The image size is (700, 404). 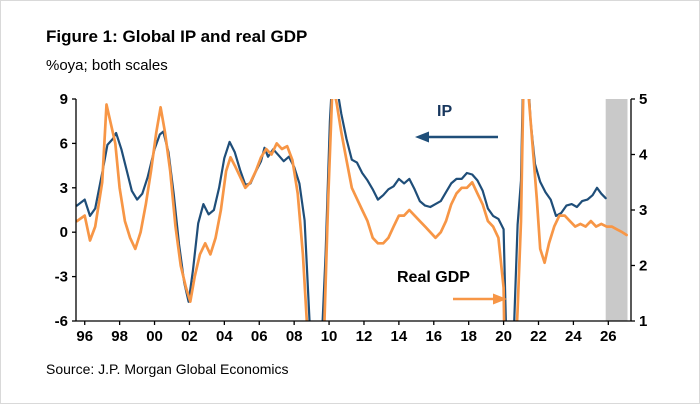 What do you see at coordinates (399, 336) in the screenshot?
I see `x-axis-tick-label: 14` at bounding box center [399, 336].